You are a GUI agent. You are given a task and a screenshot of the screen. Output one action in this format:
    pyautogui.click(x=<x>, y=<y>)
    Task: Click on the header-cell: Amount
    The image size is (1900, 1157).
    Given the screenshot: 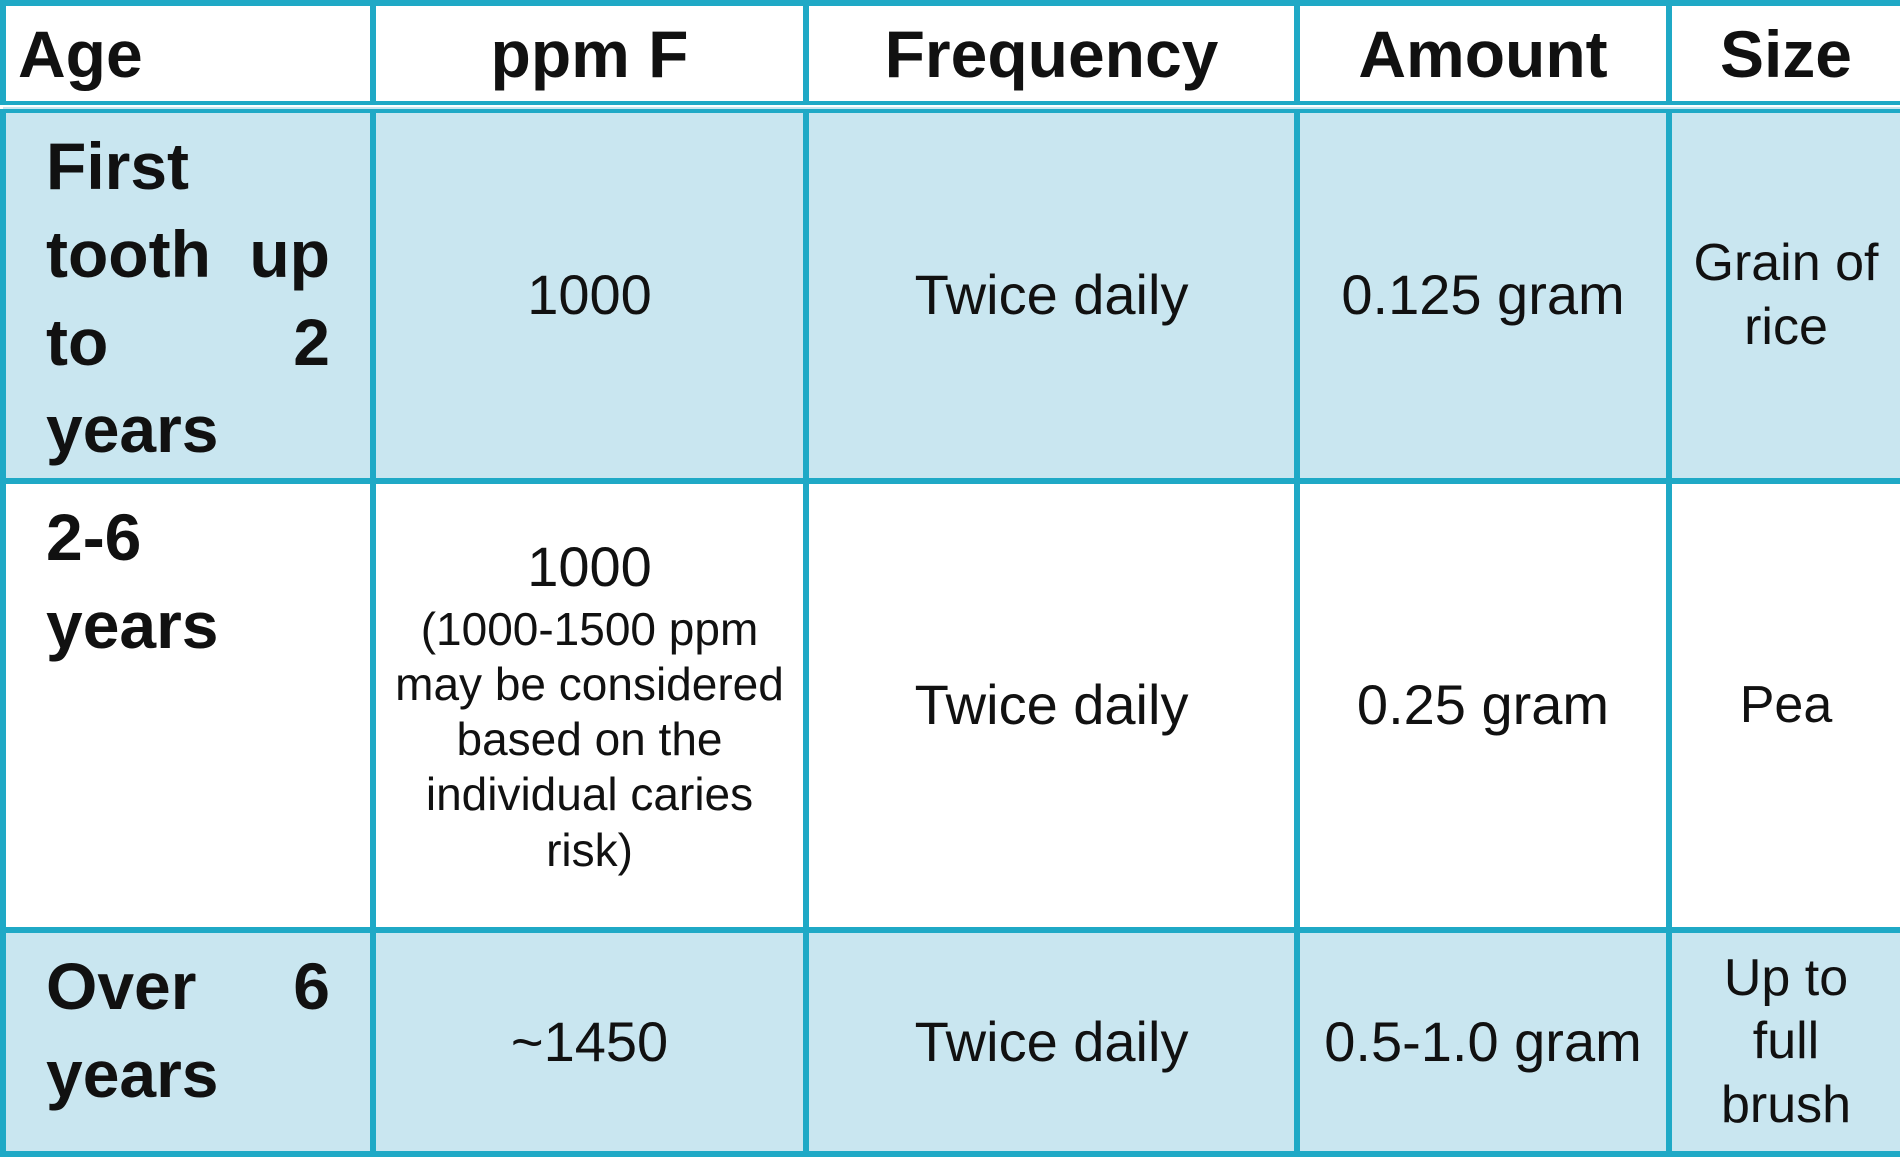 What is the action you would take?
    pyautogui.click(x=1483, y=56)
    